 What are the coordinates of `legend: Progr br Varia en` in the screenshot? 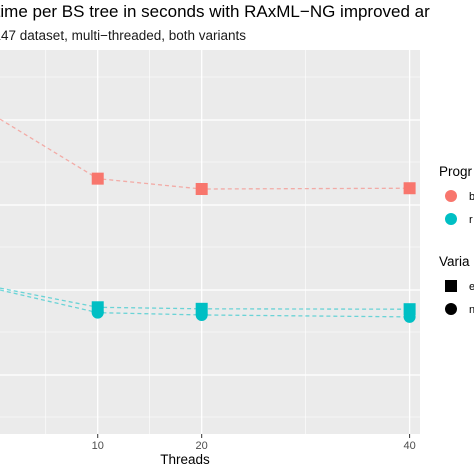 It's located at (456, 240).